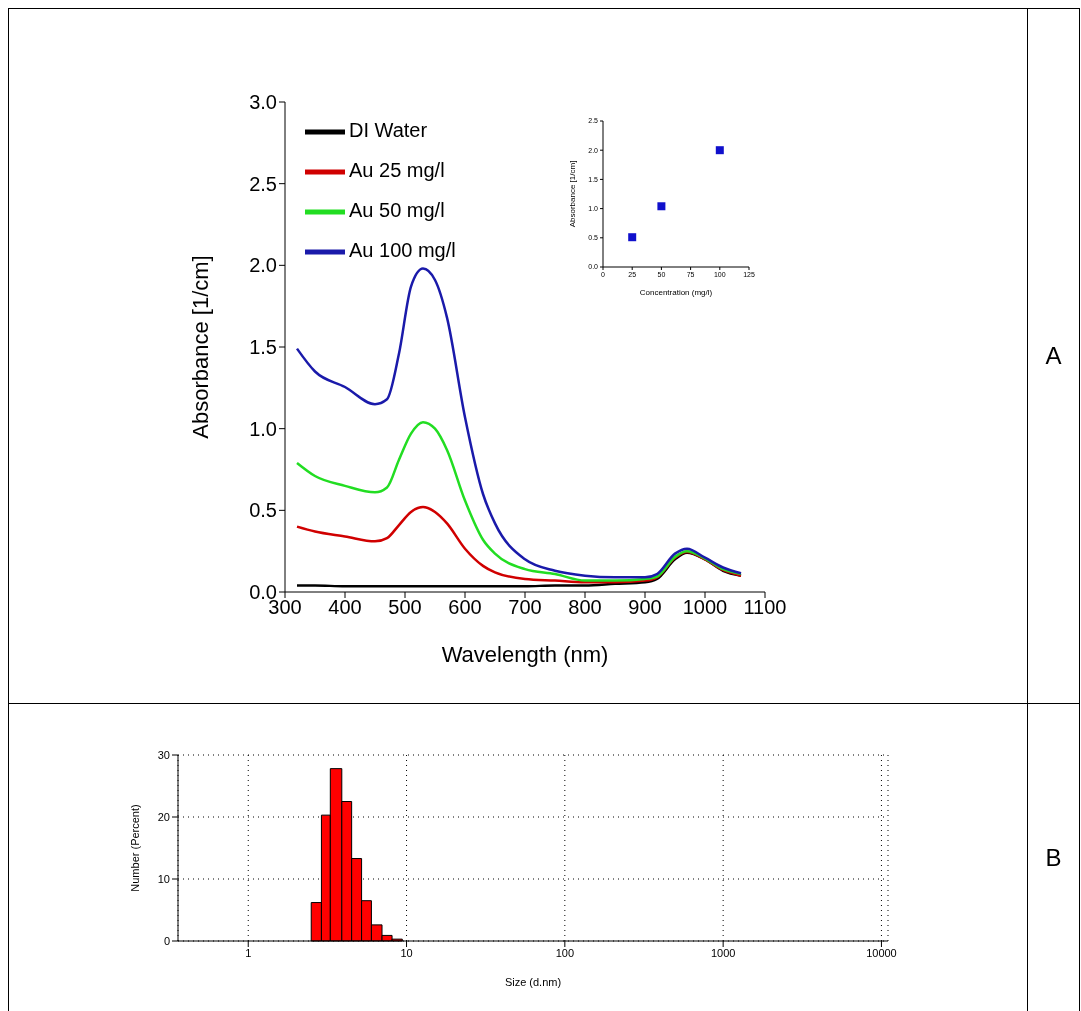  I want to click on x-tick-label: 1, so click(248, 952).